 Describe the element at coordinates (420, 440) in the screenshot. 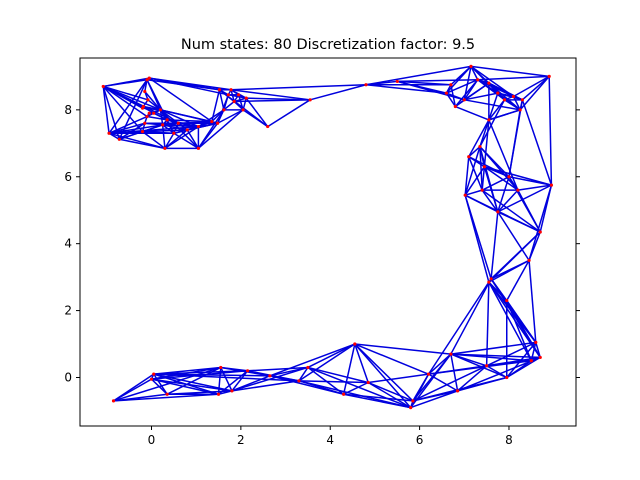

I see `x-tick-label: 6` at that location.